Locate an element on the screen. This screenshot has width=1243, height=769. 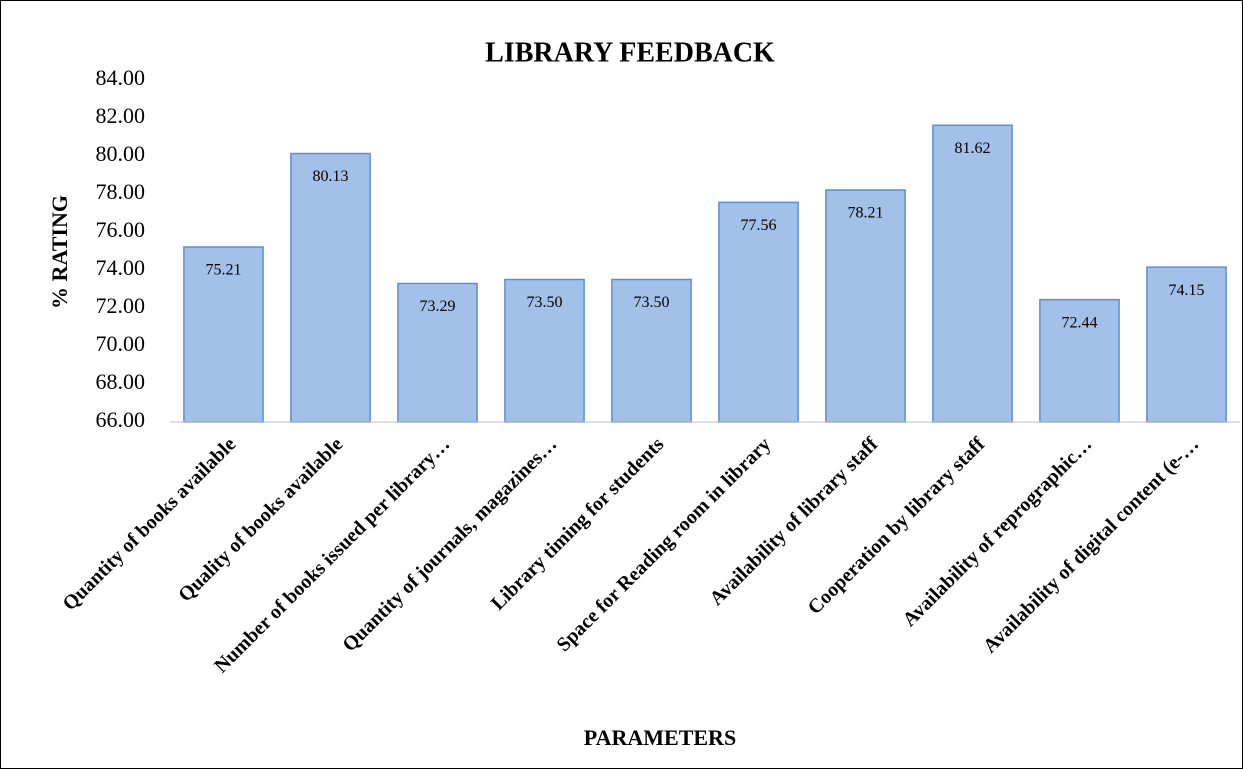
y-tick-label: 68.00 is located at coordinates (121, 381).